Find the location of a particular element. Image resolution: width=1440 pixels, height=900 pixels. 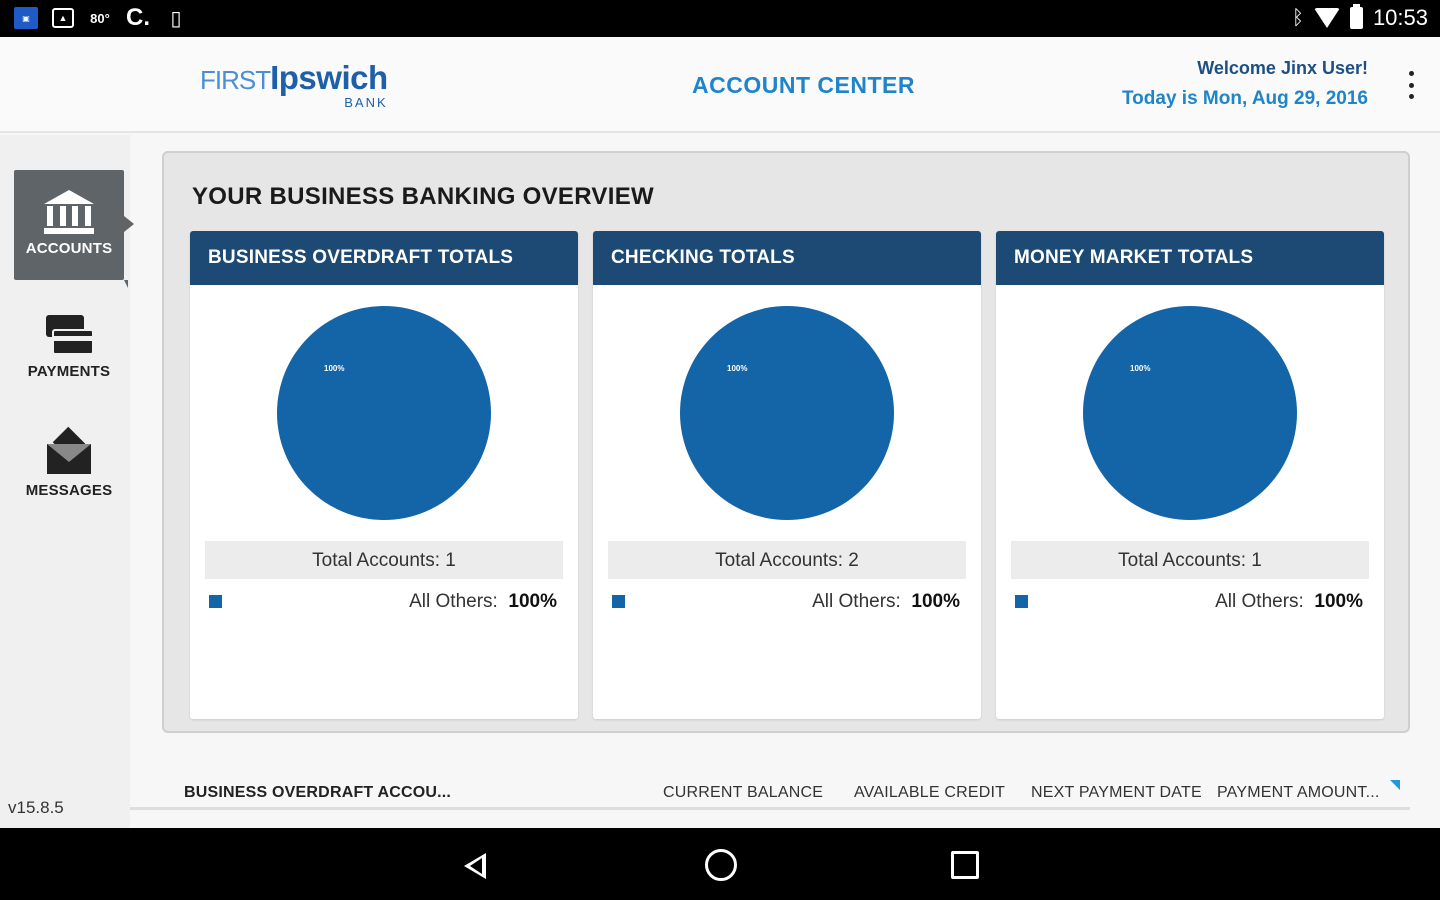

sync-icon: C. is located at coordinates (138, 17).